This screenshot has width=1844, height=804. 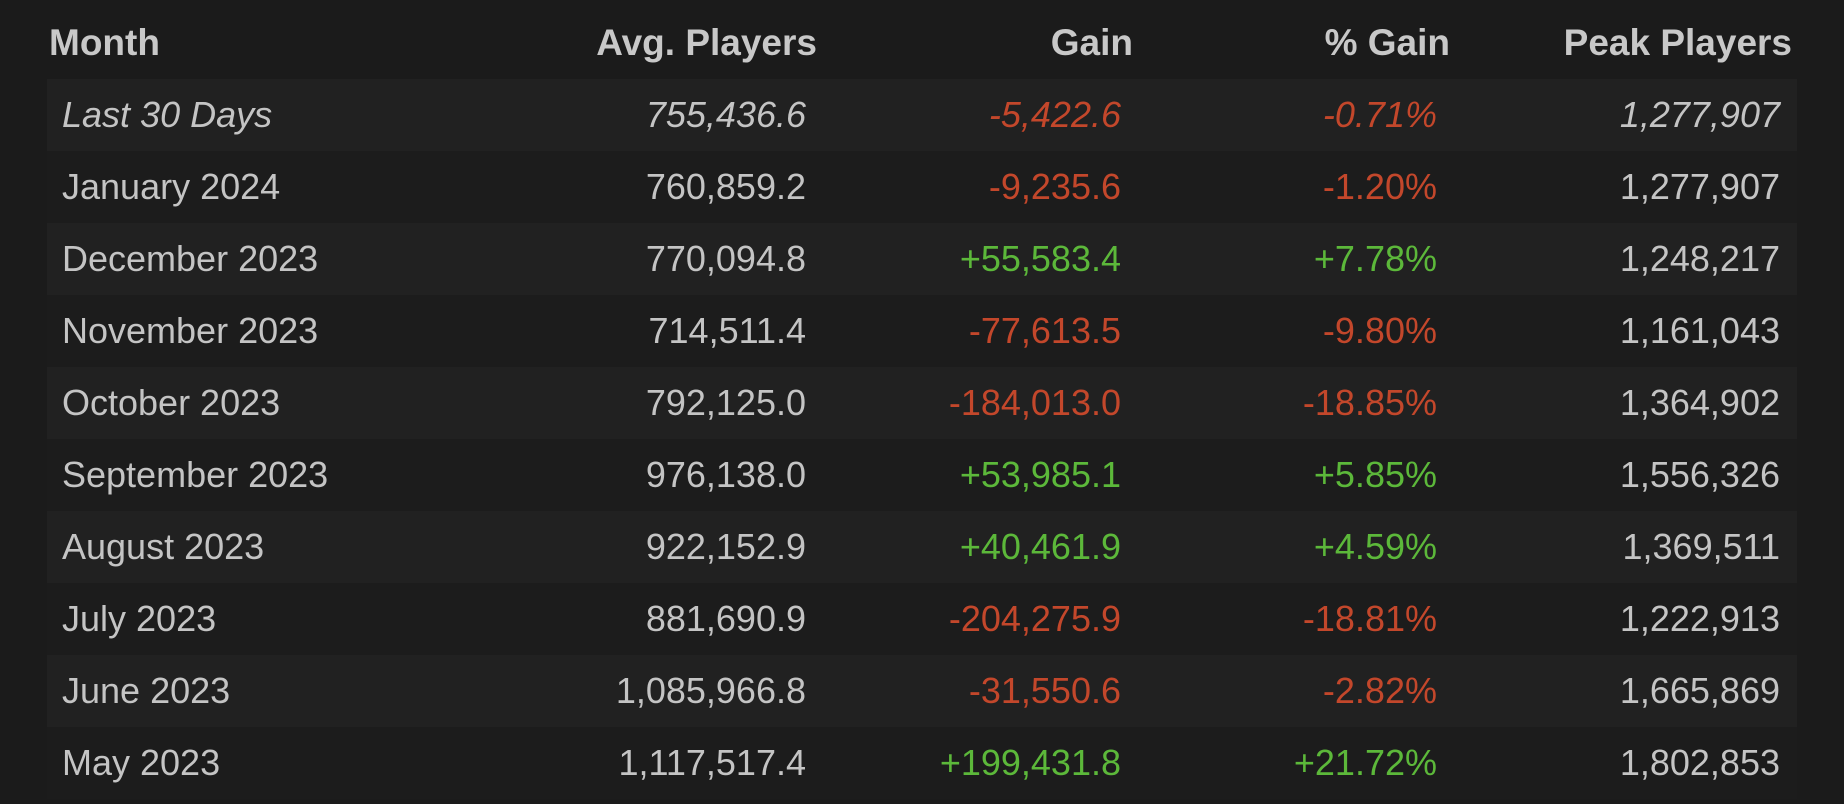 What do you see at coordinates (1699, 690) in the screenshot?
I see `cell-peak-players: 1,665,869` at bounding box center [1699, 690].